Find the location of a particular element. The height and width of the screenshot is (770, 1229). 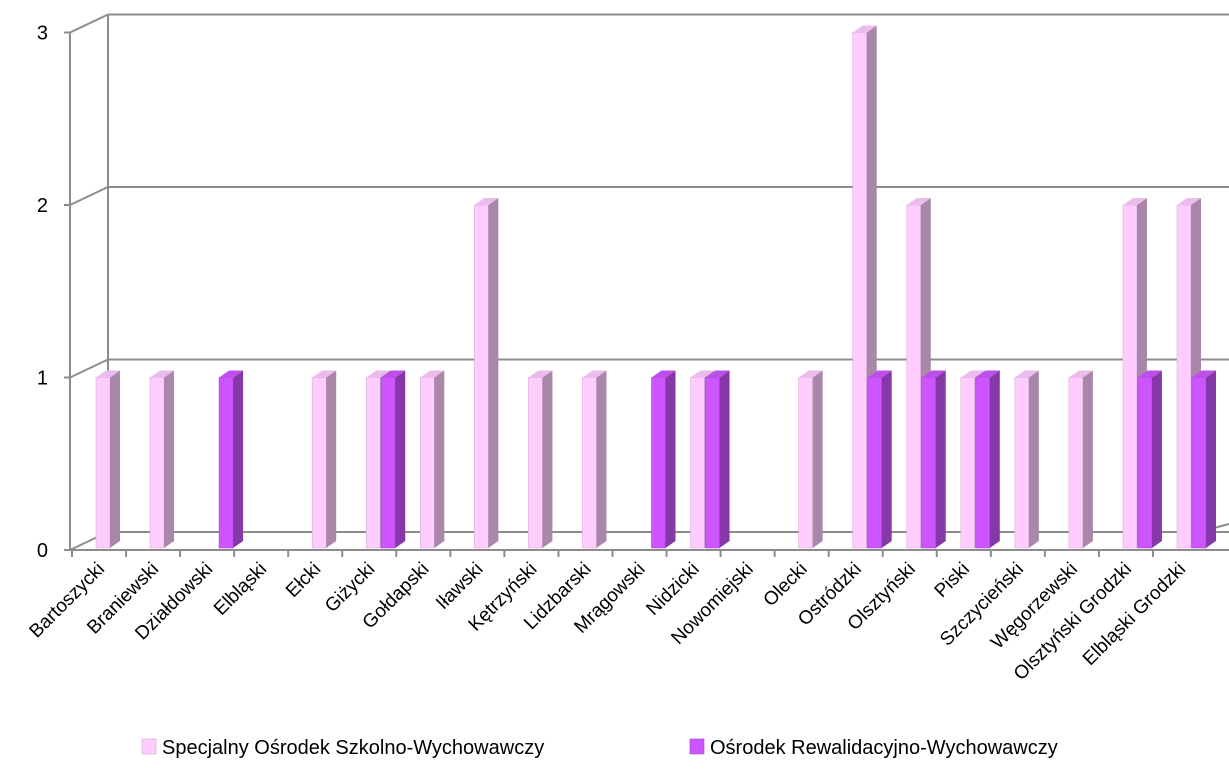

x-tick-label: Piski is located at coordinates (952, 580).